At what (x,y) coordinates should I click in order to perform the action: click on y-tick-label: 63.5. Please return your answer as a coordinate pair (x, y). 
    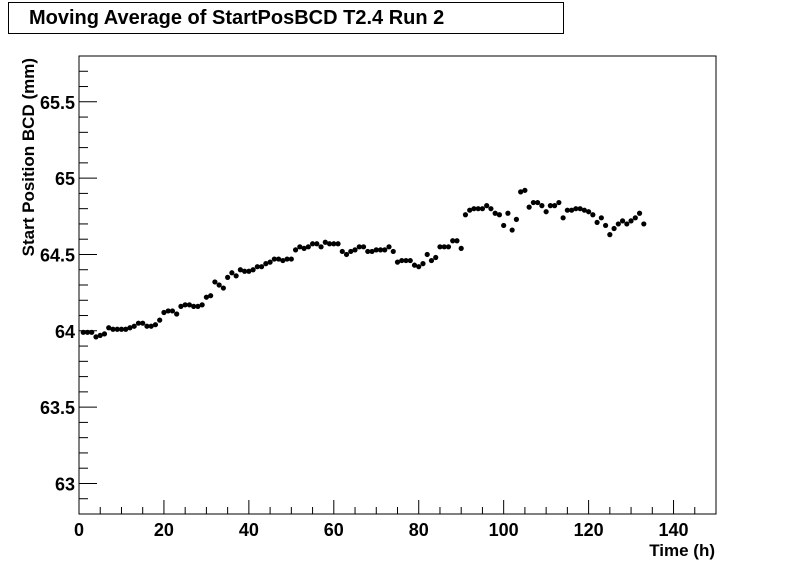
    Looking at the image, I should click on (57, 408).